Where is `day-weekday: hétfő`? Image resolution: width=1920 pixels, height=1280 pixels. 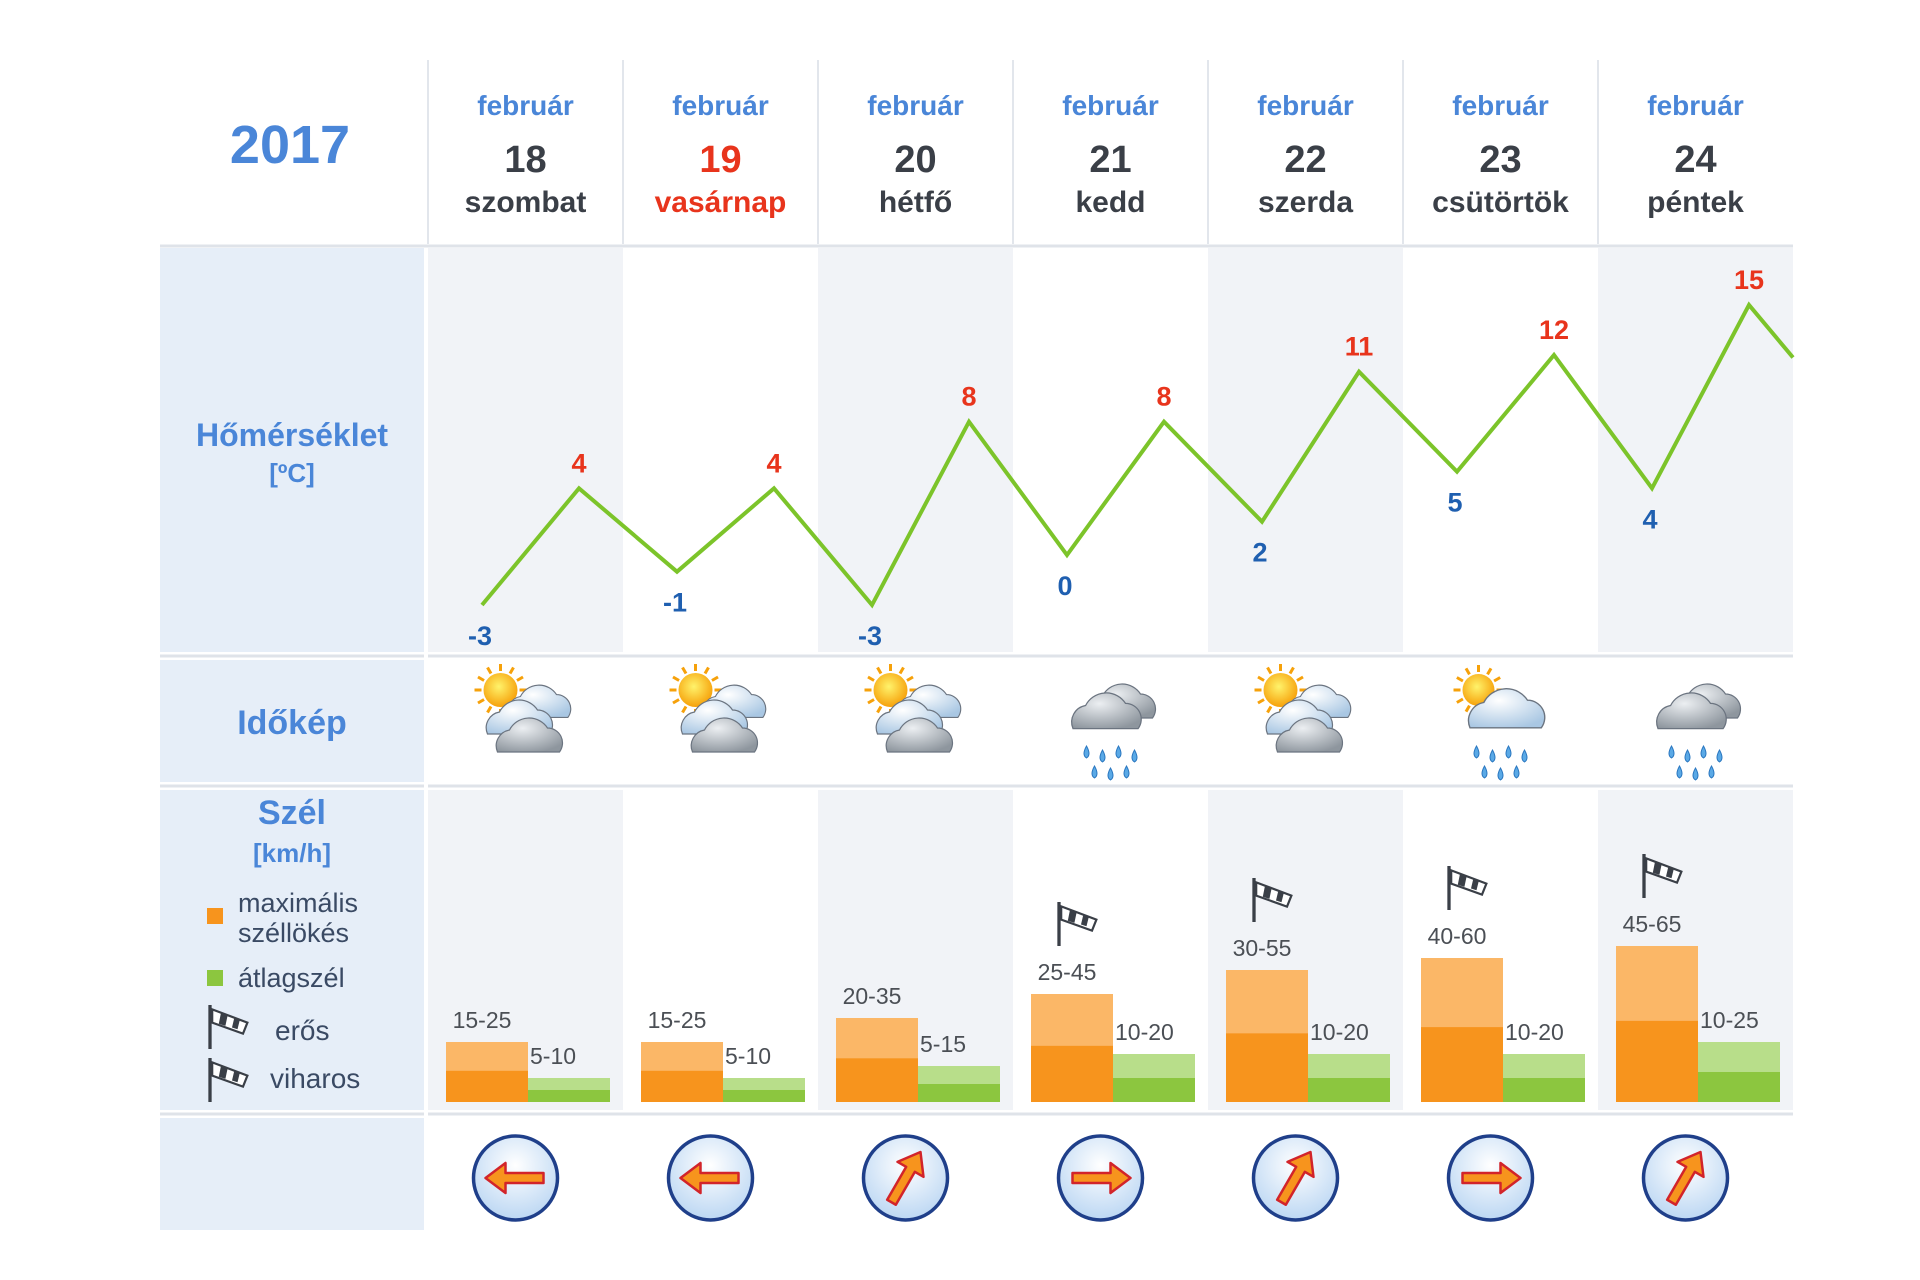
day-weekday: hétfő is located at coordinates (915, 202).